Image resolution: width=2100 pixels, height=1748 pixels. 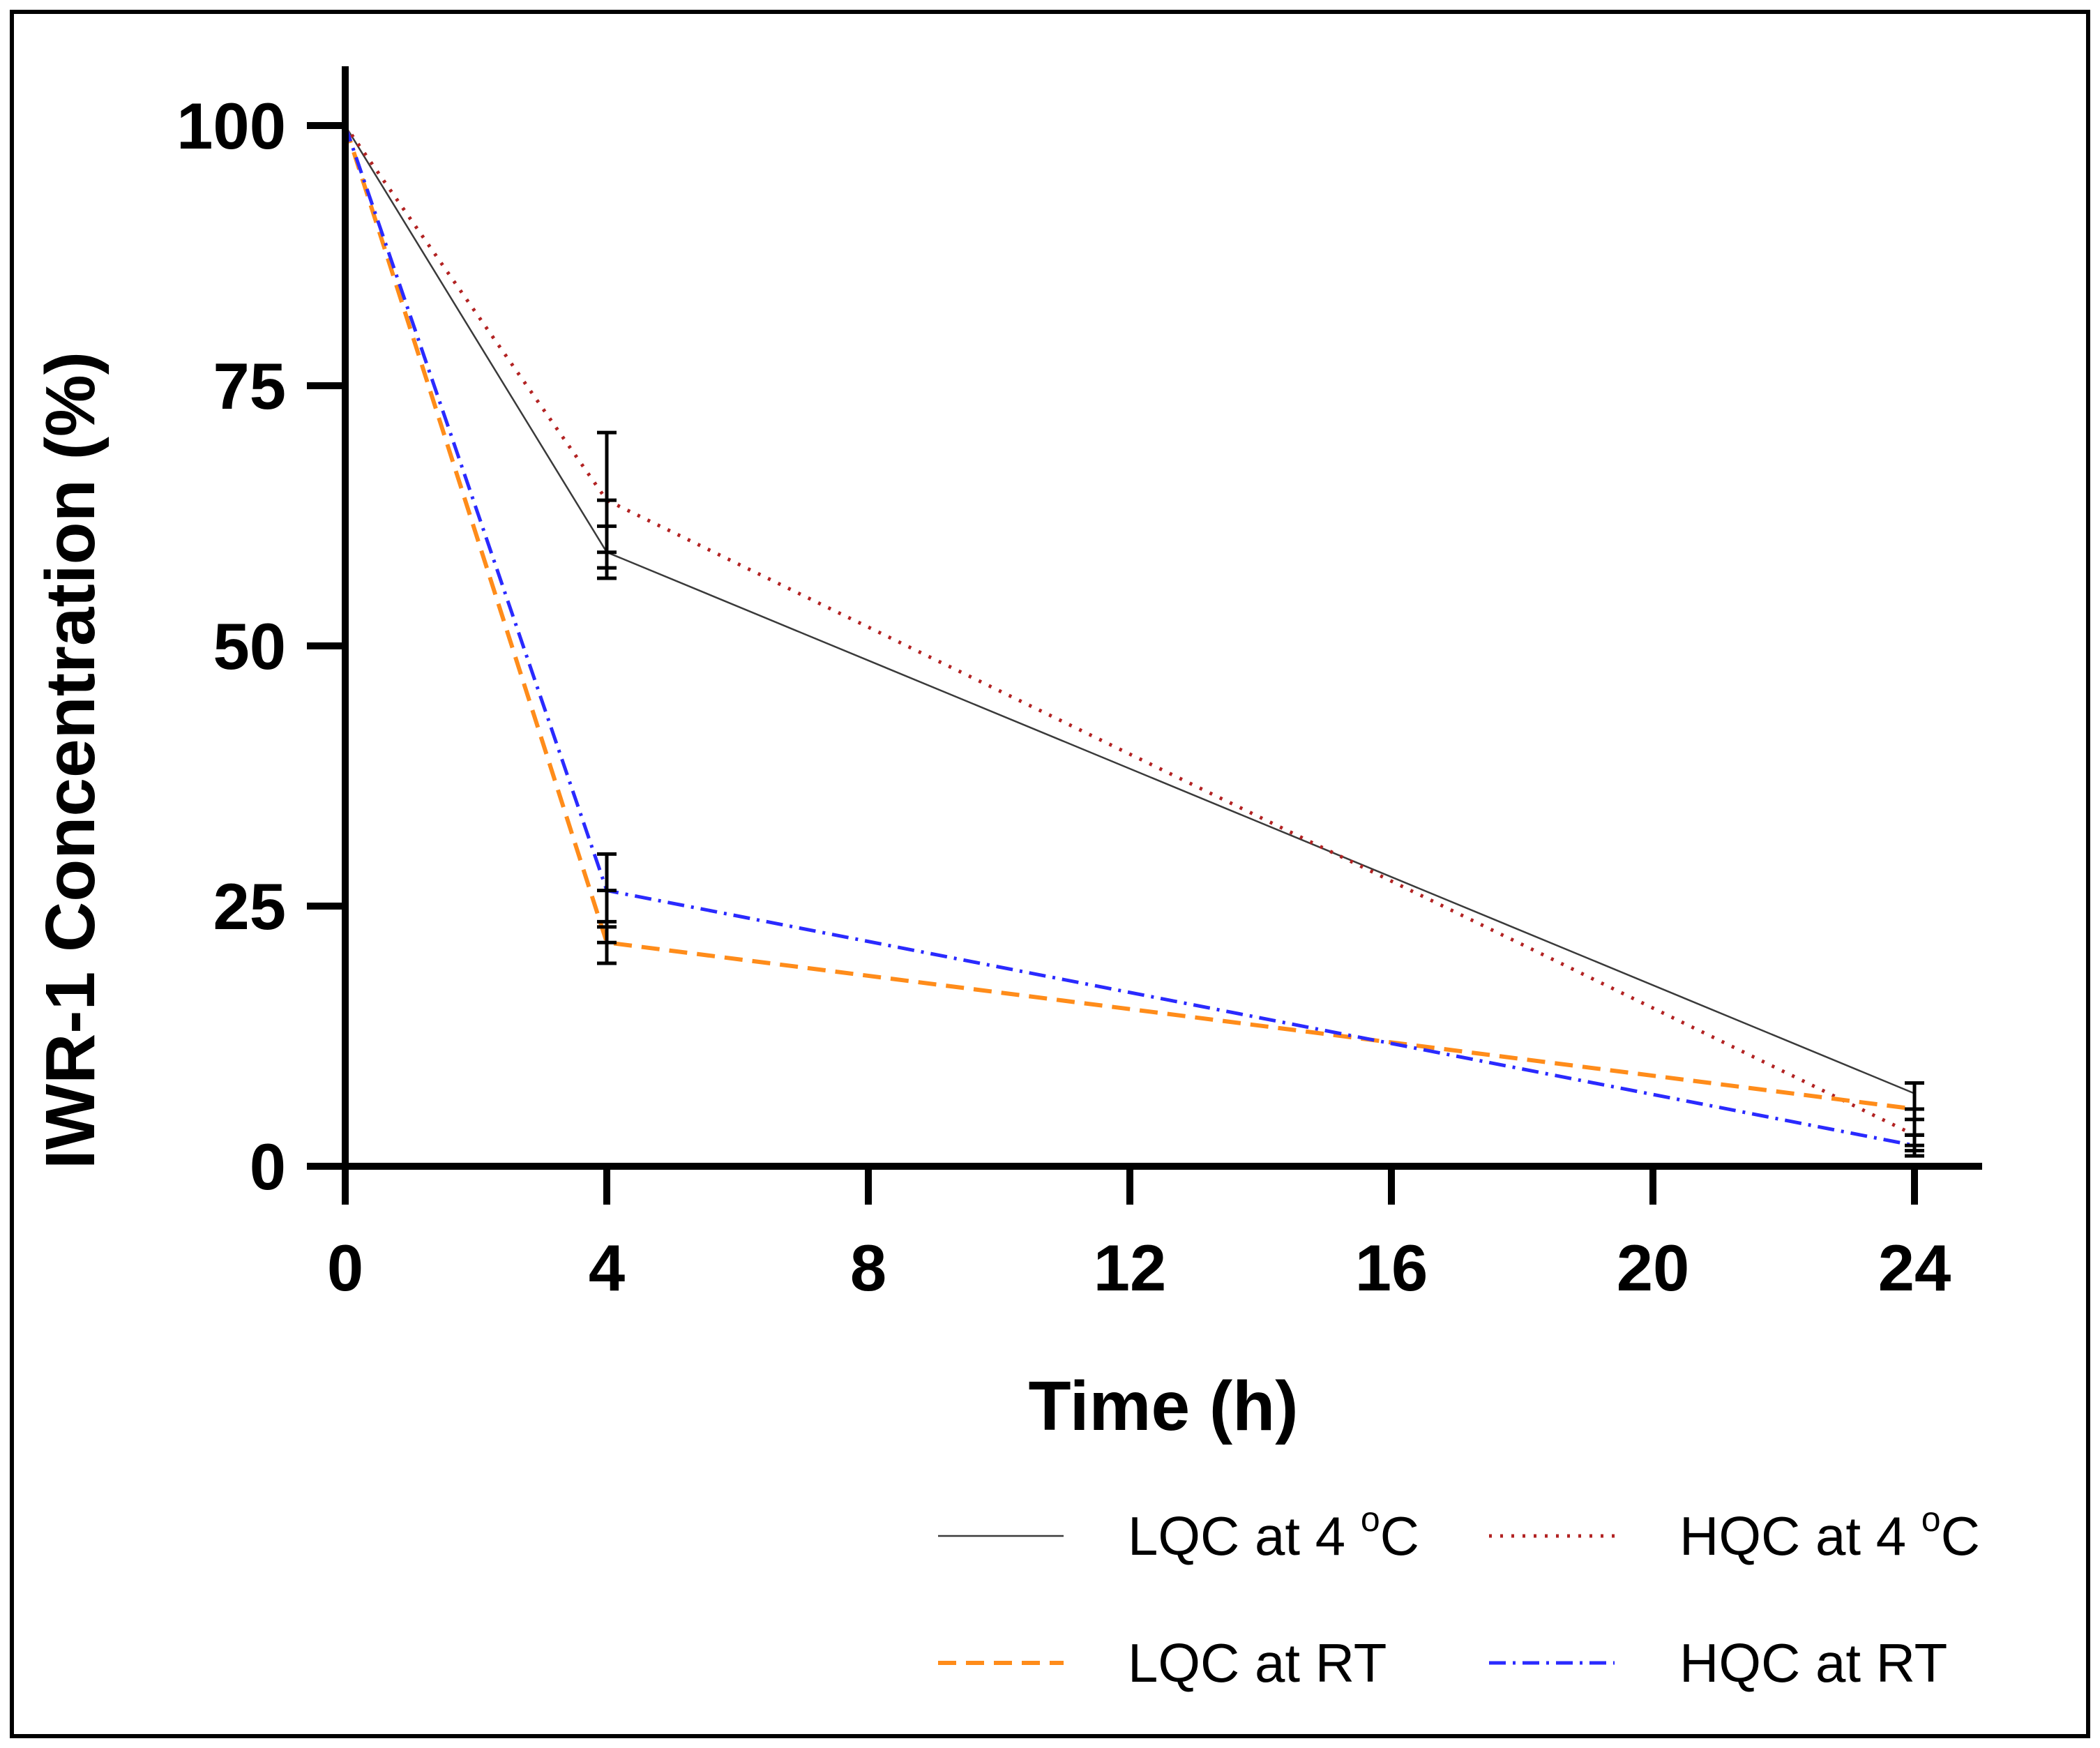 I want to click on legend-entry-1: LQC at 4 oC, so click(x=1178, y=1533).